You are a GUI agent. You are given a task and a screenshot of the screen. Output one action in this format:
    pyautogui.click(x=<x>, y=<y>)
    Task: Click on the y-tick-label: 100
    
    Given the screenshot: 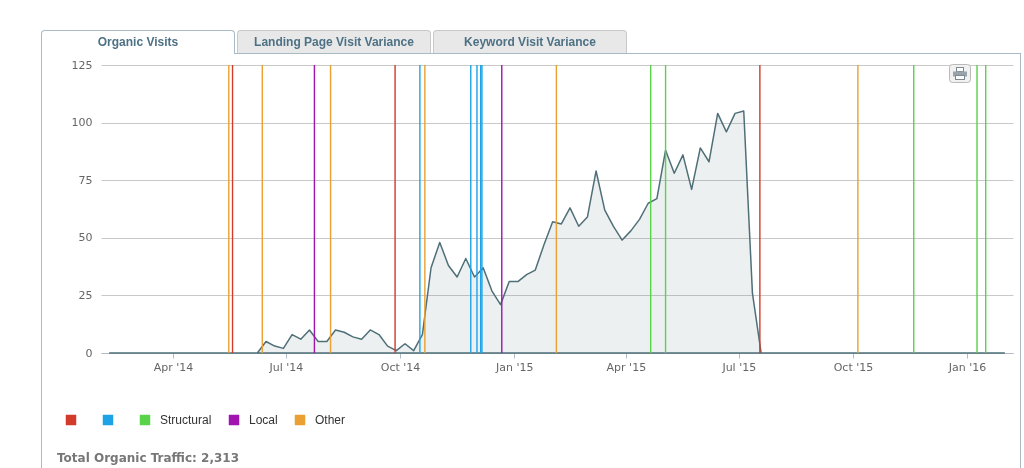 What is the action you would take?
    pyautogui.click(x=82, y=123)
    